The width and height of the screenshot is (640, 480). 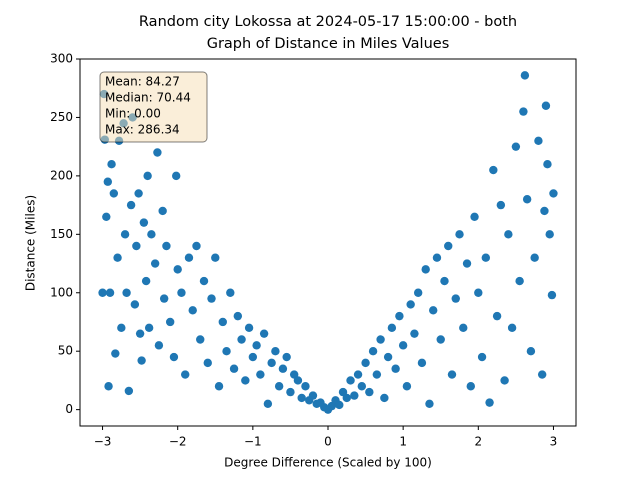 I want to click on x-axis-label: Degree Difference (Scaled by 100), so click(x=328, y=463).